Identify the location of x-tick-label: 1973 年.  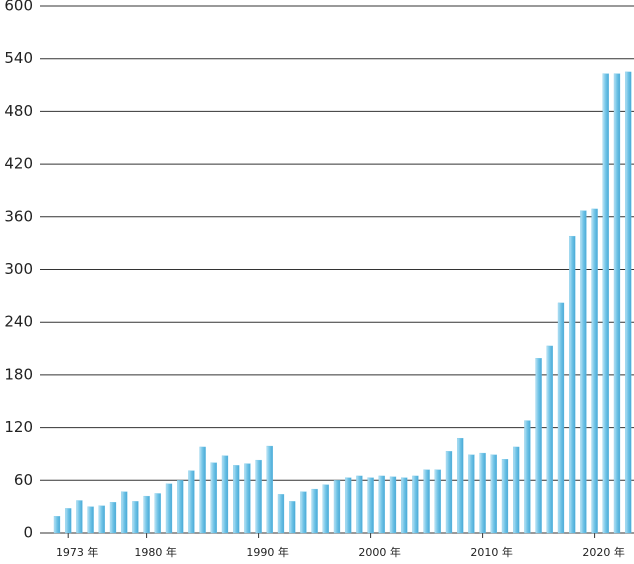
(77, 552).